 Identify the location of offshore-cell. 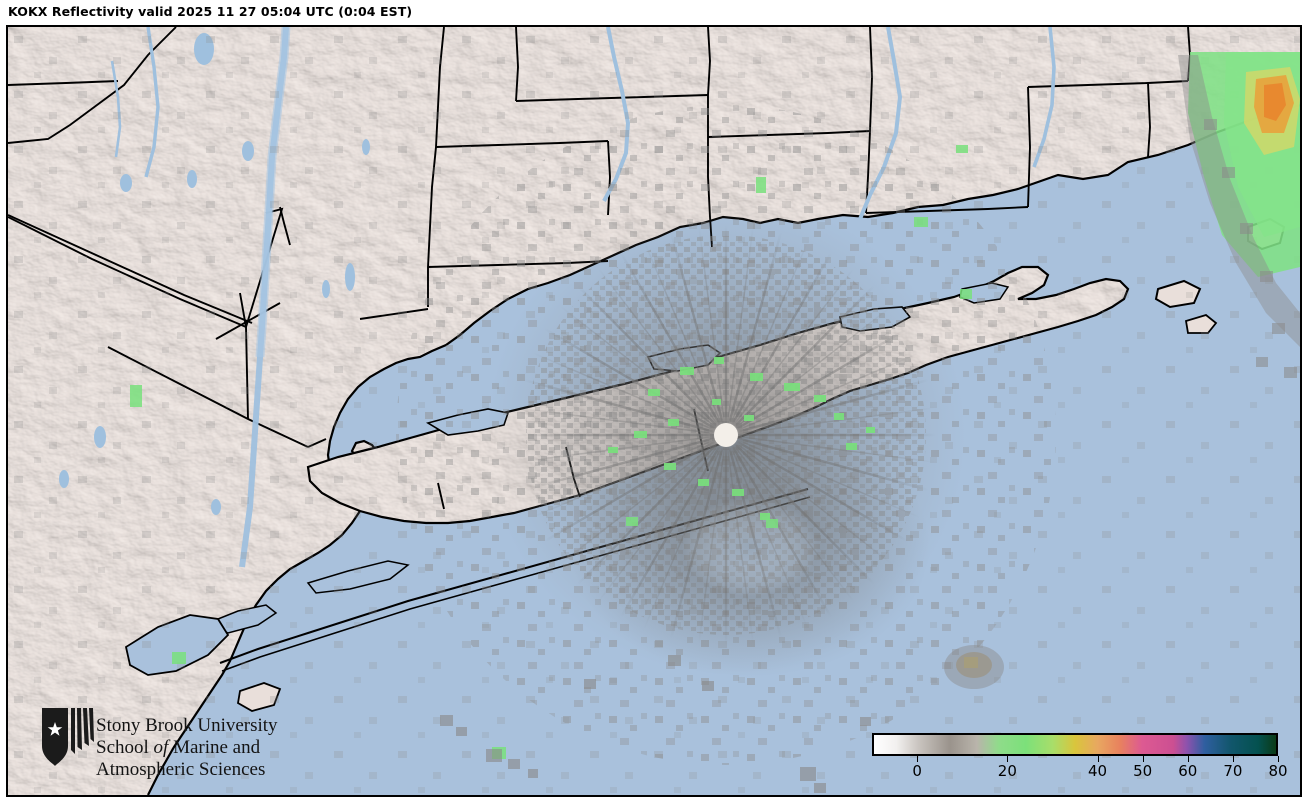
(974, 667).